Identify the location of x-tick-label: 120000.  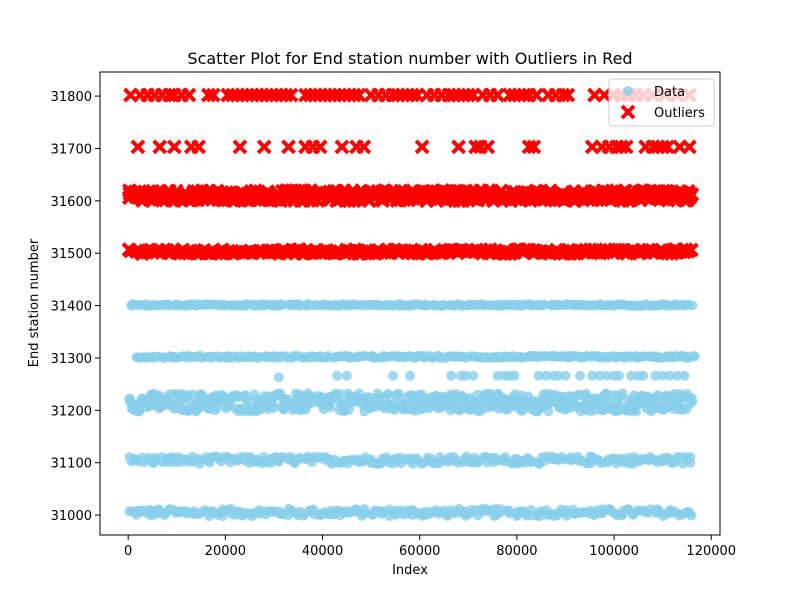
(711, 551).